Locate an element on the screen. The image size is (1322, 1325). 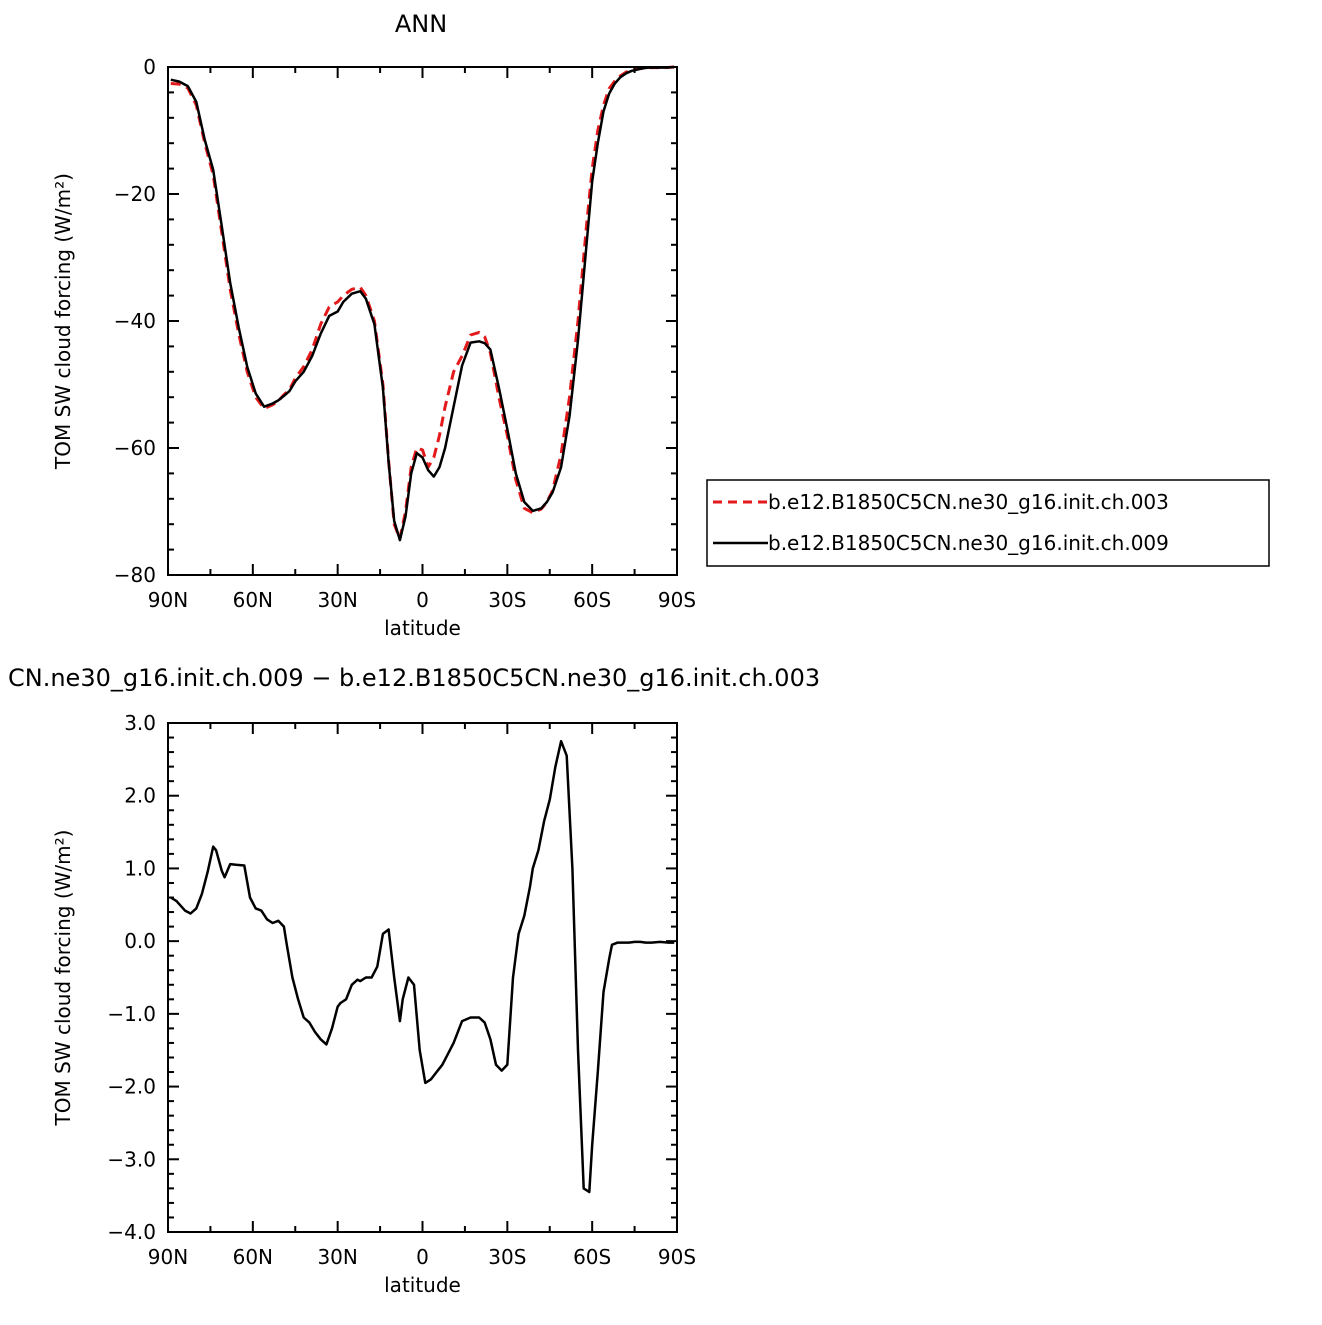
bottom-y-tick-label: −1.0 is located at coordinates (131, 1014).